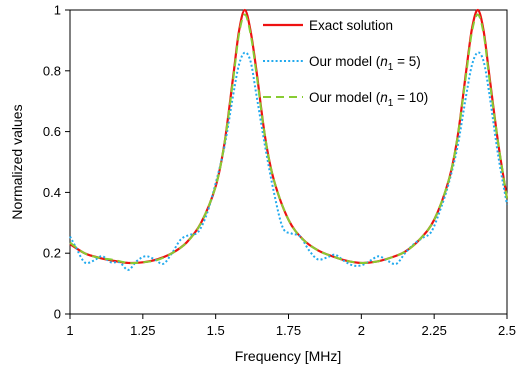 The height and width of the screenshot is (369, 517). I want to click on x-tick-label: 1.5, so click(216, 330).